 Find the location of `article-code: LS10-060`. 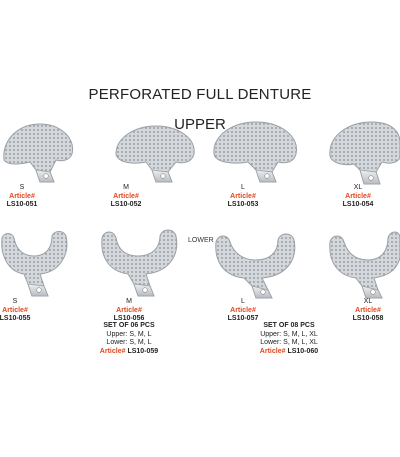

article-code: LS10-060 is located at coordinates (303, 351).